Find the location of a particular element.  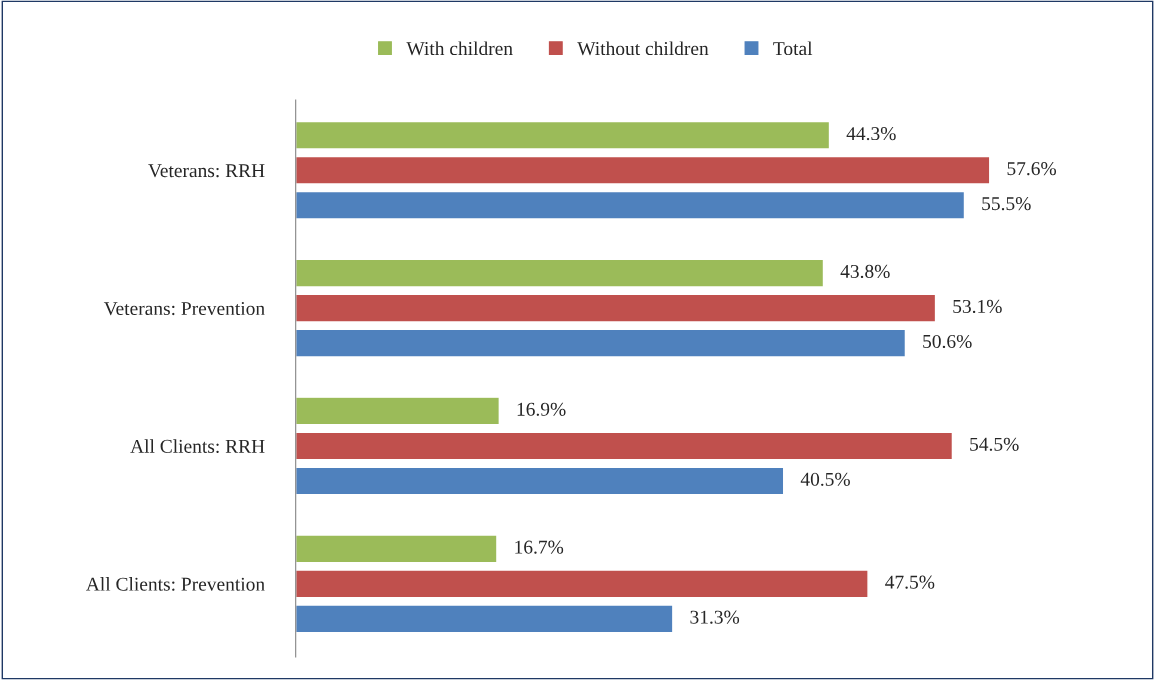

data-label: 31.3% is located at coordinates (715, 617).